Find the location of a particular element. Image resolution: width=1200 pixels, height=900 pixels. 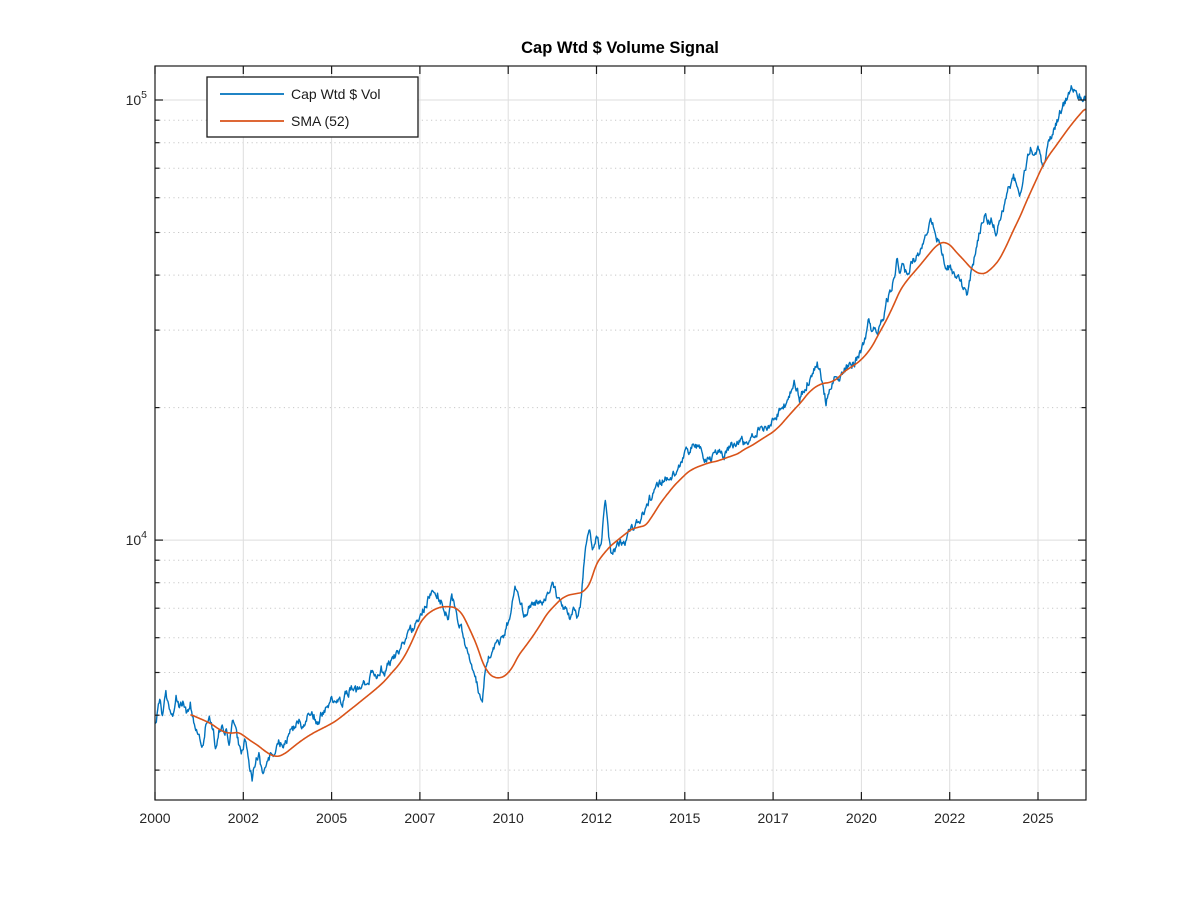

x-tick-label: 2005 is located at coordinates (331, 818).